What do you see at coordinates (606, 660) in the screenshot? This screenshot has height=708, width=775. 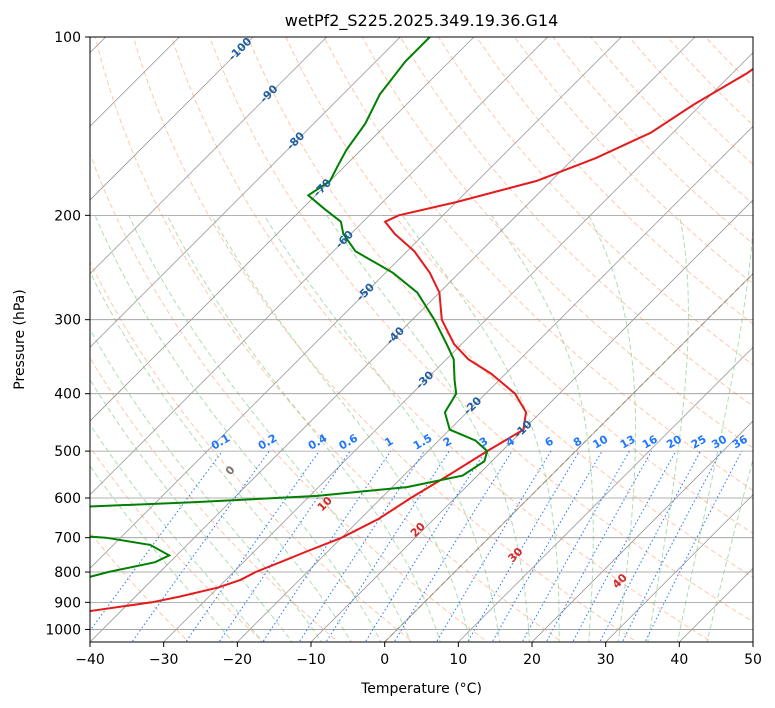 I see `x-tick-label: 30` at bounding box center [606, 660].